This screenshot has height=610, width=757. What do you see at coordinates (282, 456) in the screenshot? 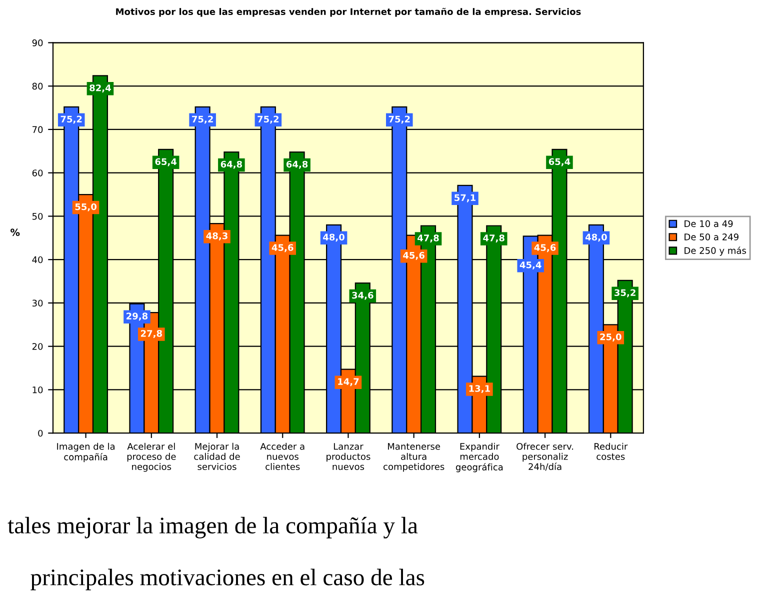
I see `x-tick-label: Acceder a nuevos clientes` at bounding box center [282, 456].